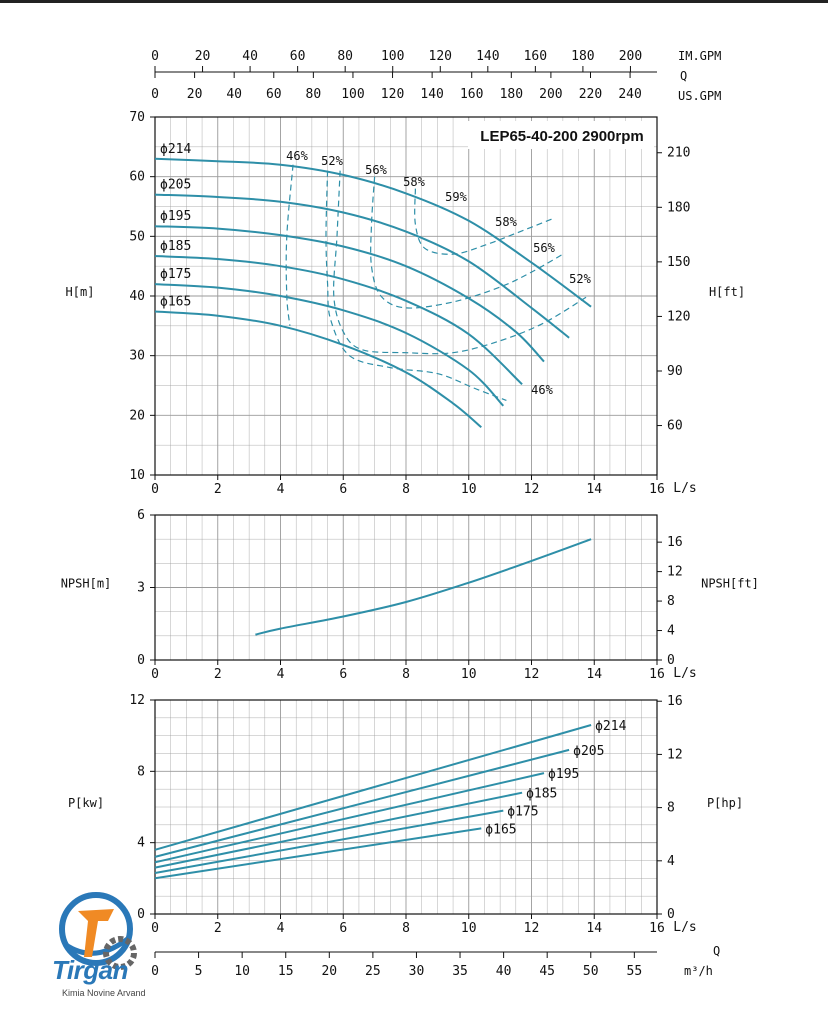 The width and height of the screenshot is (828, 1021). Describe the element at coordinates (218, 928) in the screenshot. I see `power-xtick-label: 2` at that location.